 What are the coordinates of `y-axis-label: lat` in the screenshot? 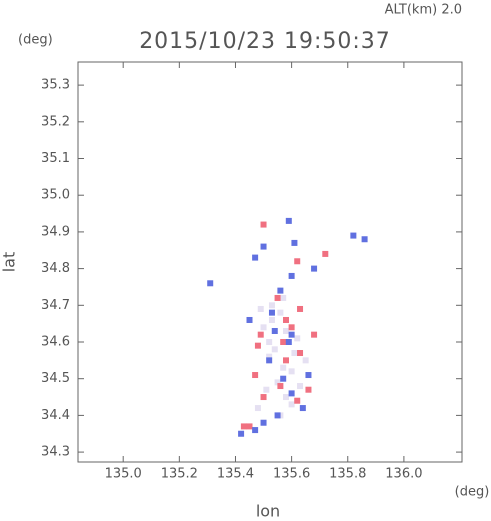 It's located at (9, 262).